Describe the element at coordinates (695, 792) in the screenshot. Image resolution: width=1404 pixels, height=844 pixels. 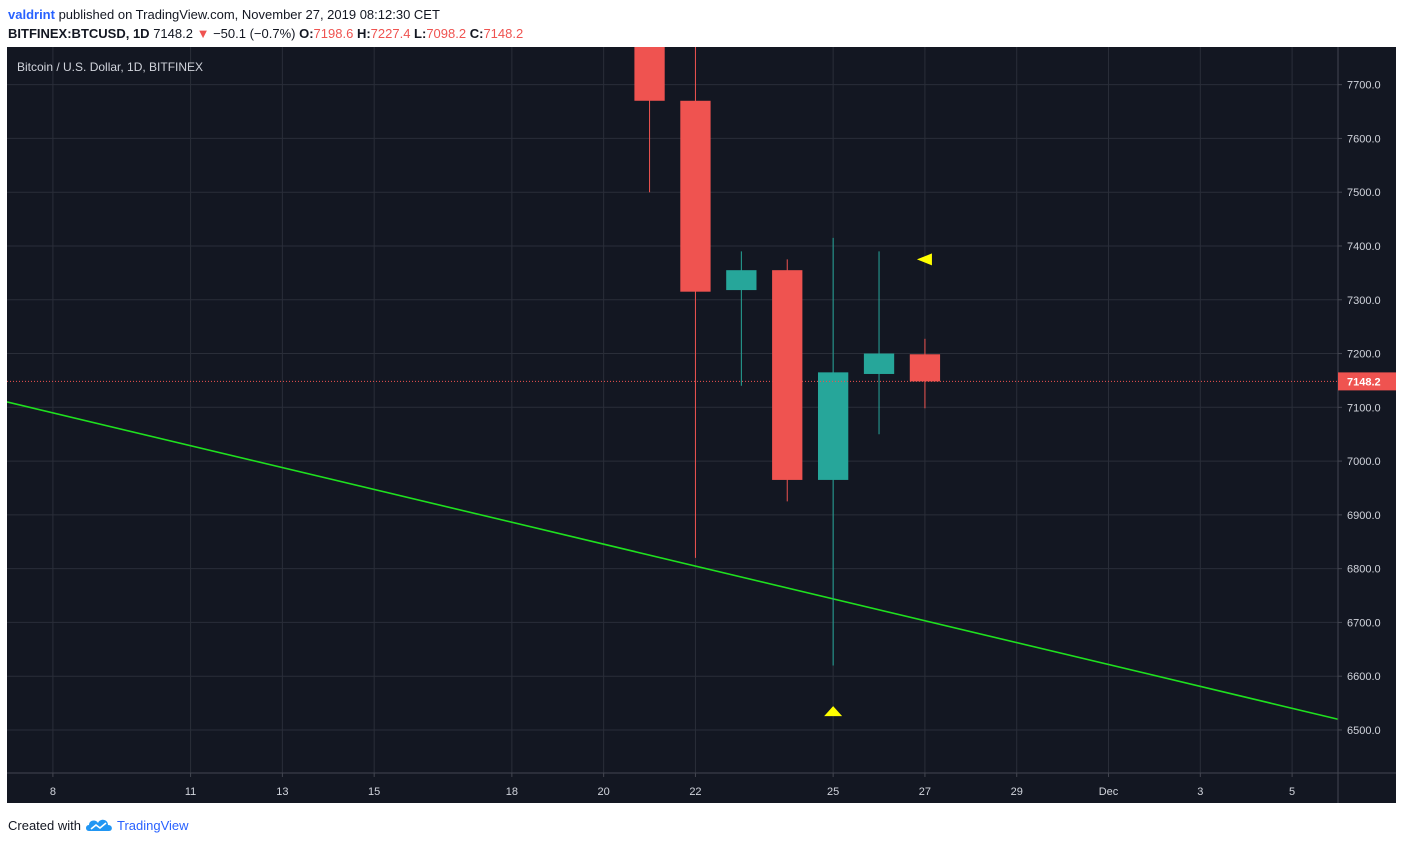
I see `time-tick-label: 22` at that location.